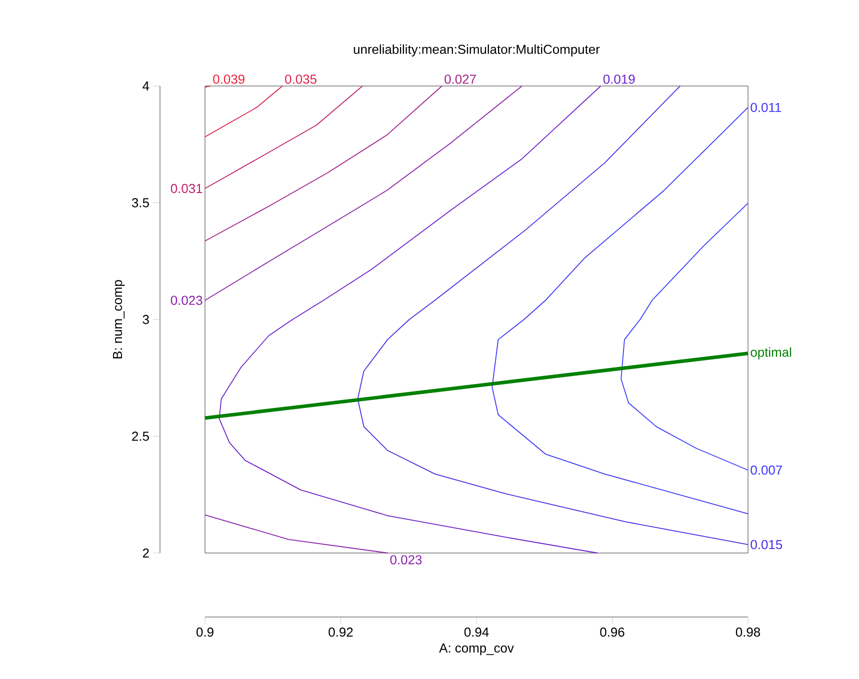  Describe the element at coordinates (766, 545) in the screenshot. I see `series-label: 0.015` at that location.